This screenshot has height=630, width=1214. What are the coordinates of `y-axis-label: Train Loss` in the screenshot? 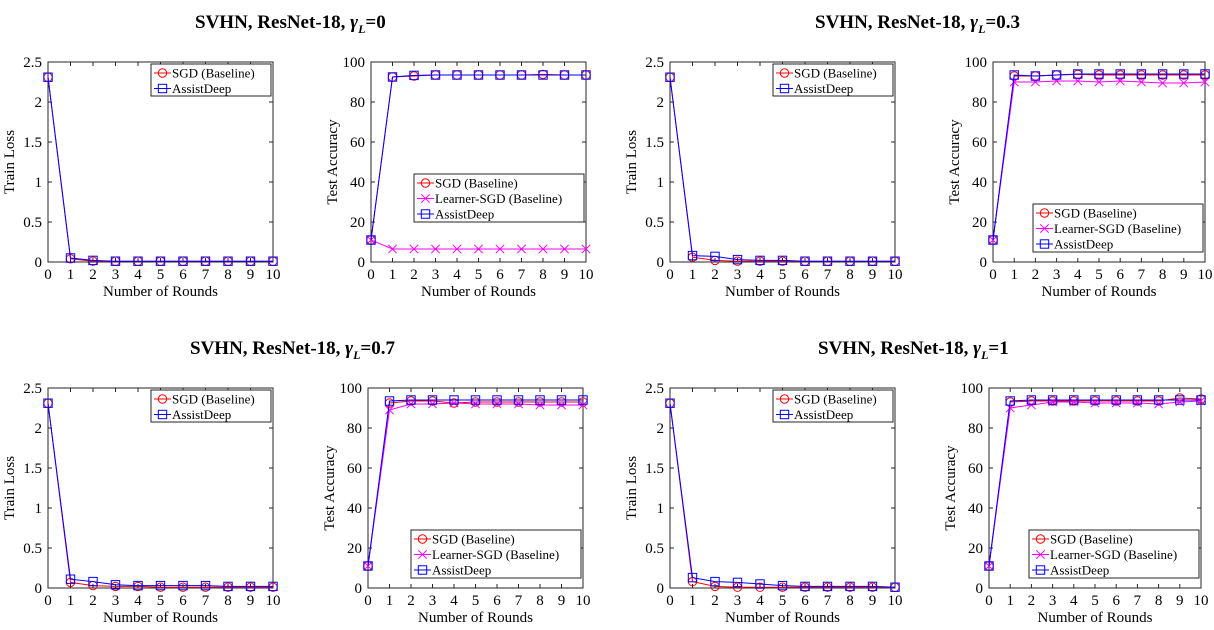 It's located at (632, 162).